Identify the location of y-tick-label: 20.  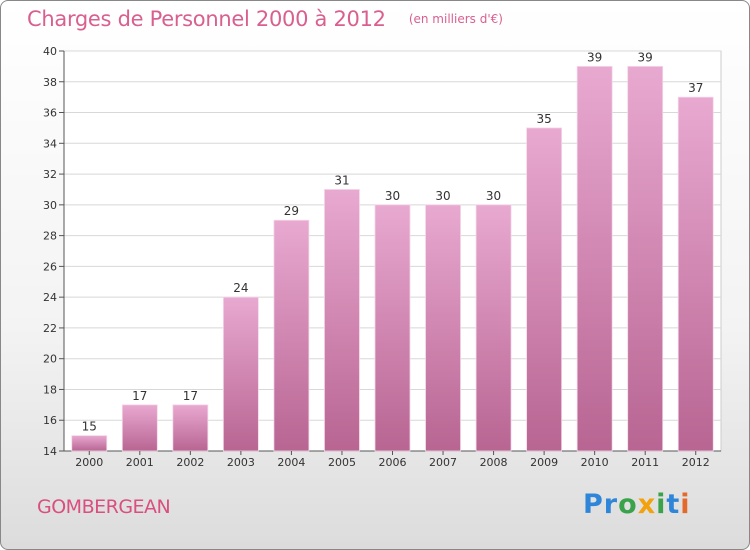
(50, 359).